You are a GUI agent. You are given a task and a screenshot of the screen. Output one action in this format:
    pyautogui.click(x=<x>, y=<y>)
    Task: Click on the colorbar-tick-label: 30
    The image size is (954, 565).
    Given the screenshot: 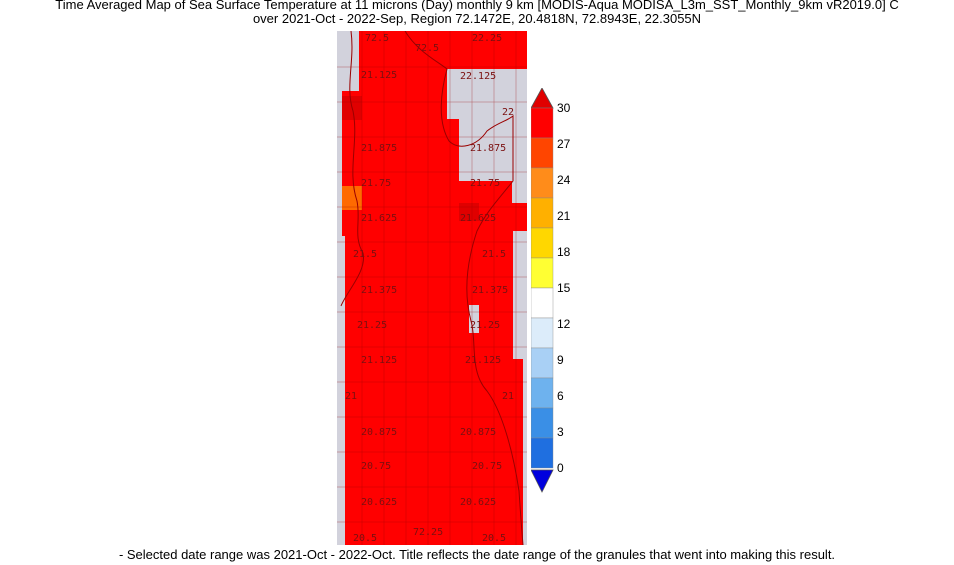 What is the action you would take?
    pyautogui.click(x=564, y=108)
    